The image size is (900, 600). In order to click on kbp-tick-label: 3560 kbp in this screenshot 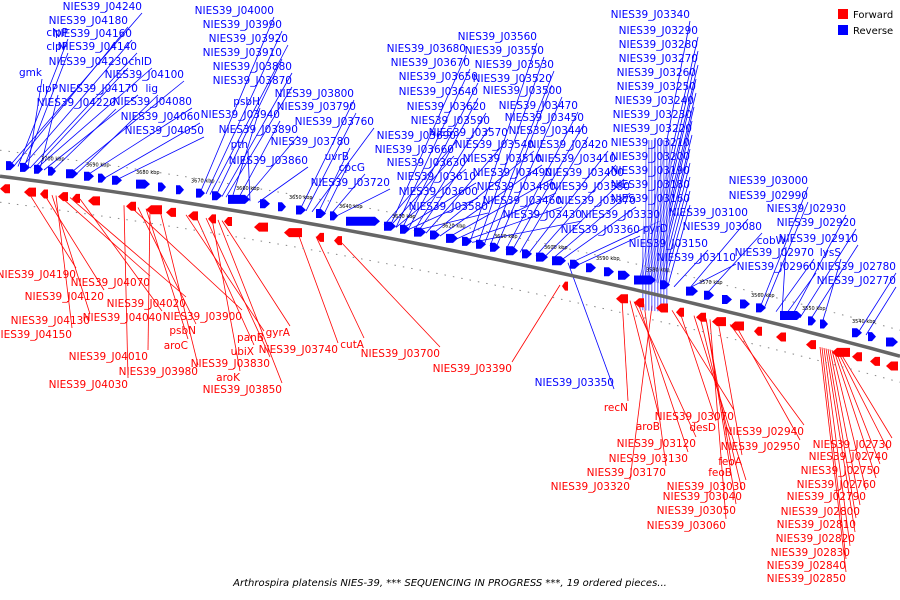, I will do `click(763, 296)`.